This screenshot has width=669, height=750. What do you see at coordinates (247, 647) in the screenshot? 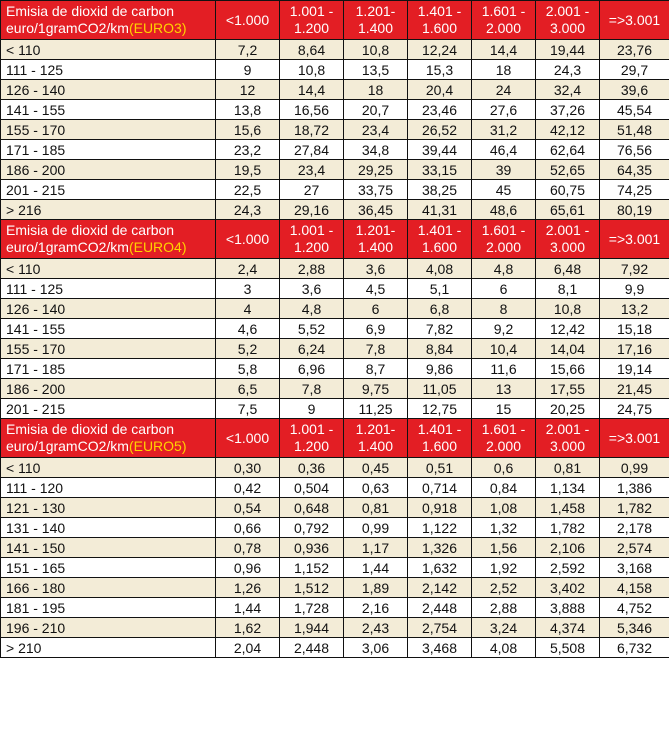
I see `tax-value-cell: 2,04` at bounding box center [247, 647].